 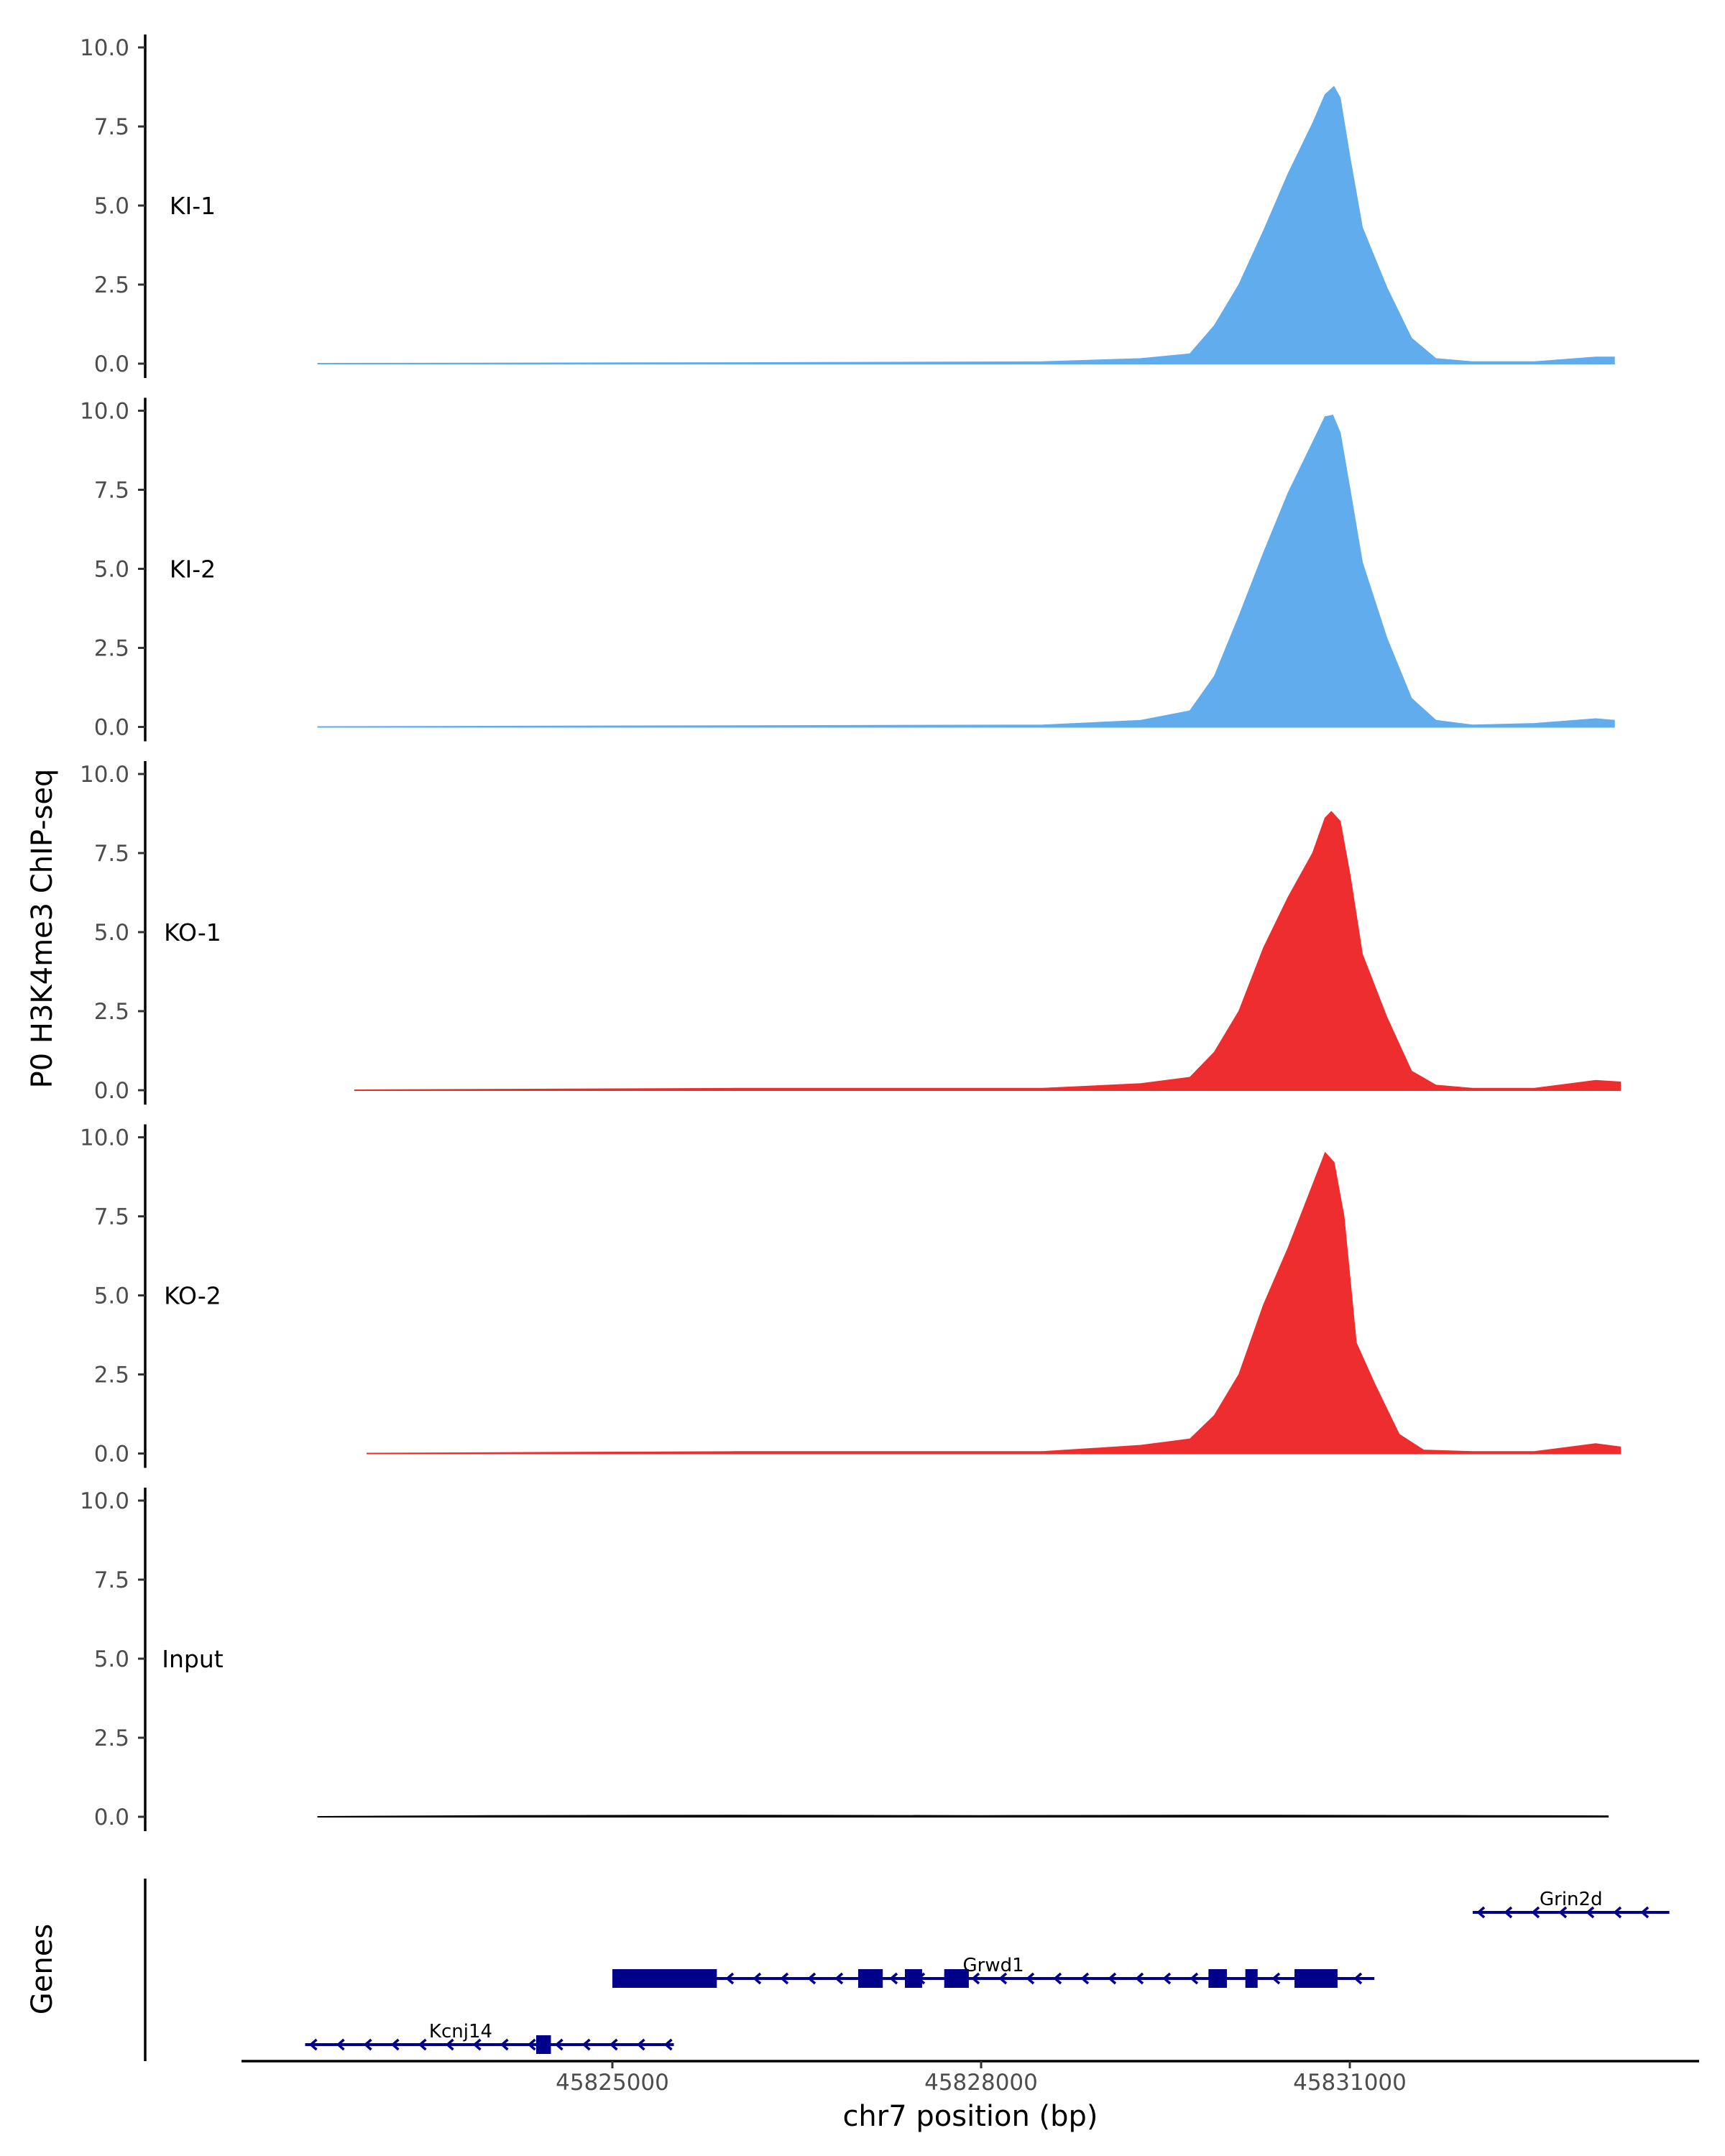 I want to click on gene-grin2d: Grin2d, so click(x=1571, y=1904).